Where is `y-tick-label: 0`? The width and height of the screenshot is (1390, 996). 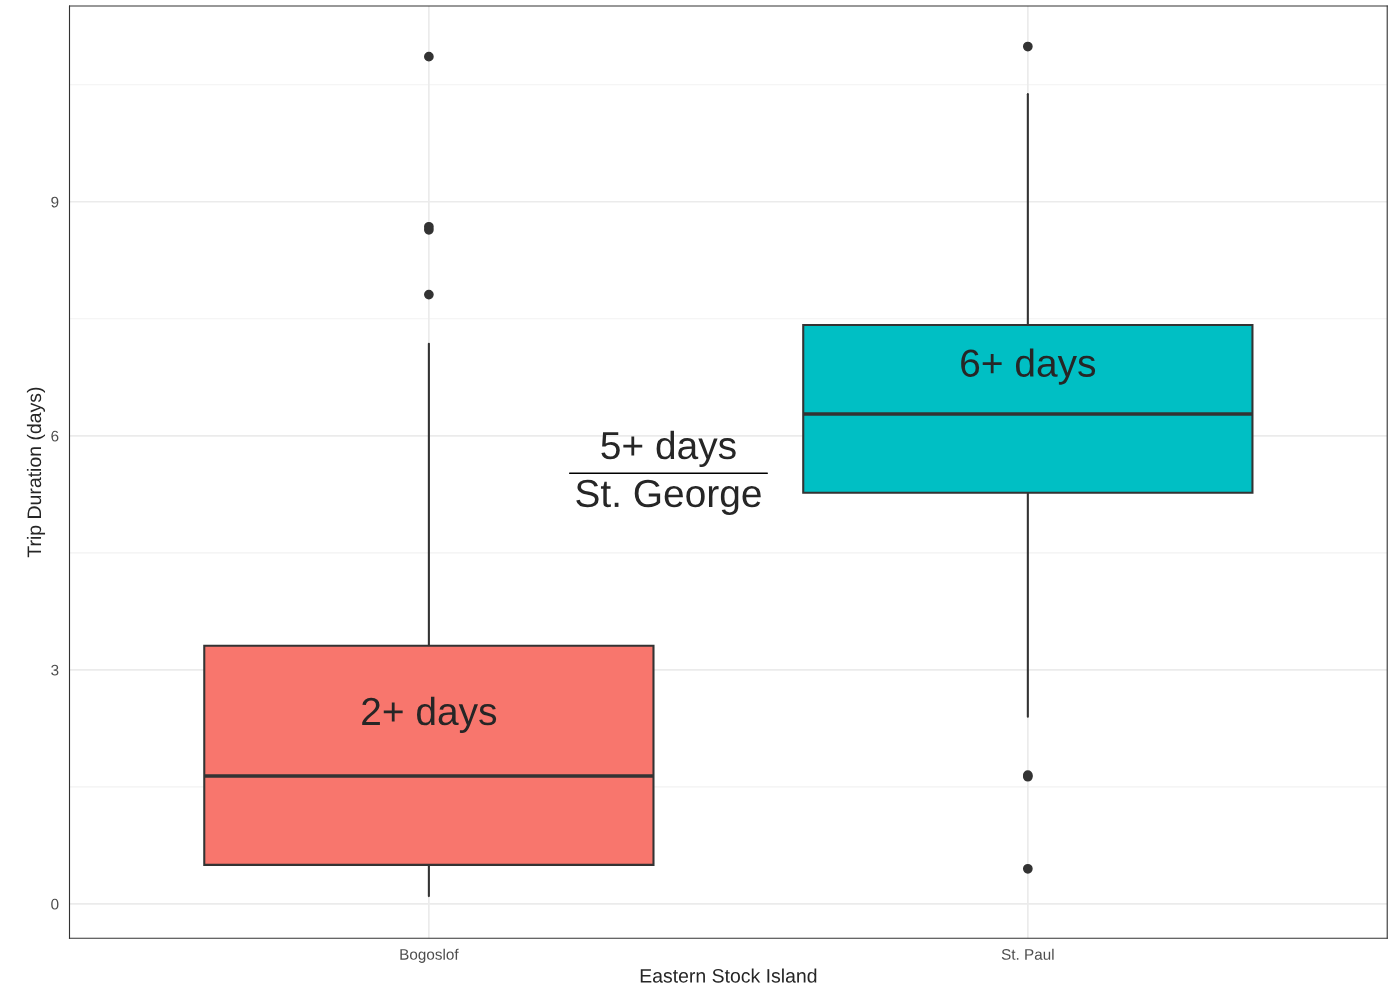 y-tick-label: 0 is located at coordinates (55, 904).